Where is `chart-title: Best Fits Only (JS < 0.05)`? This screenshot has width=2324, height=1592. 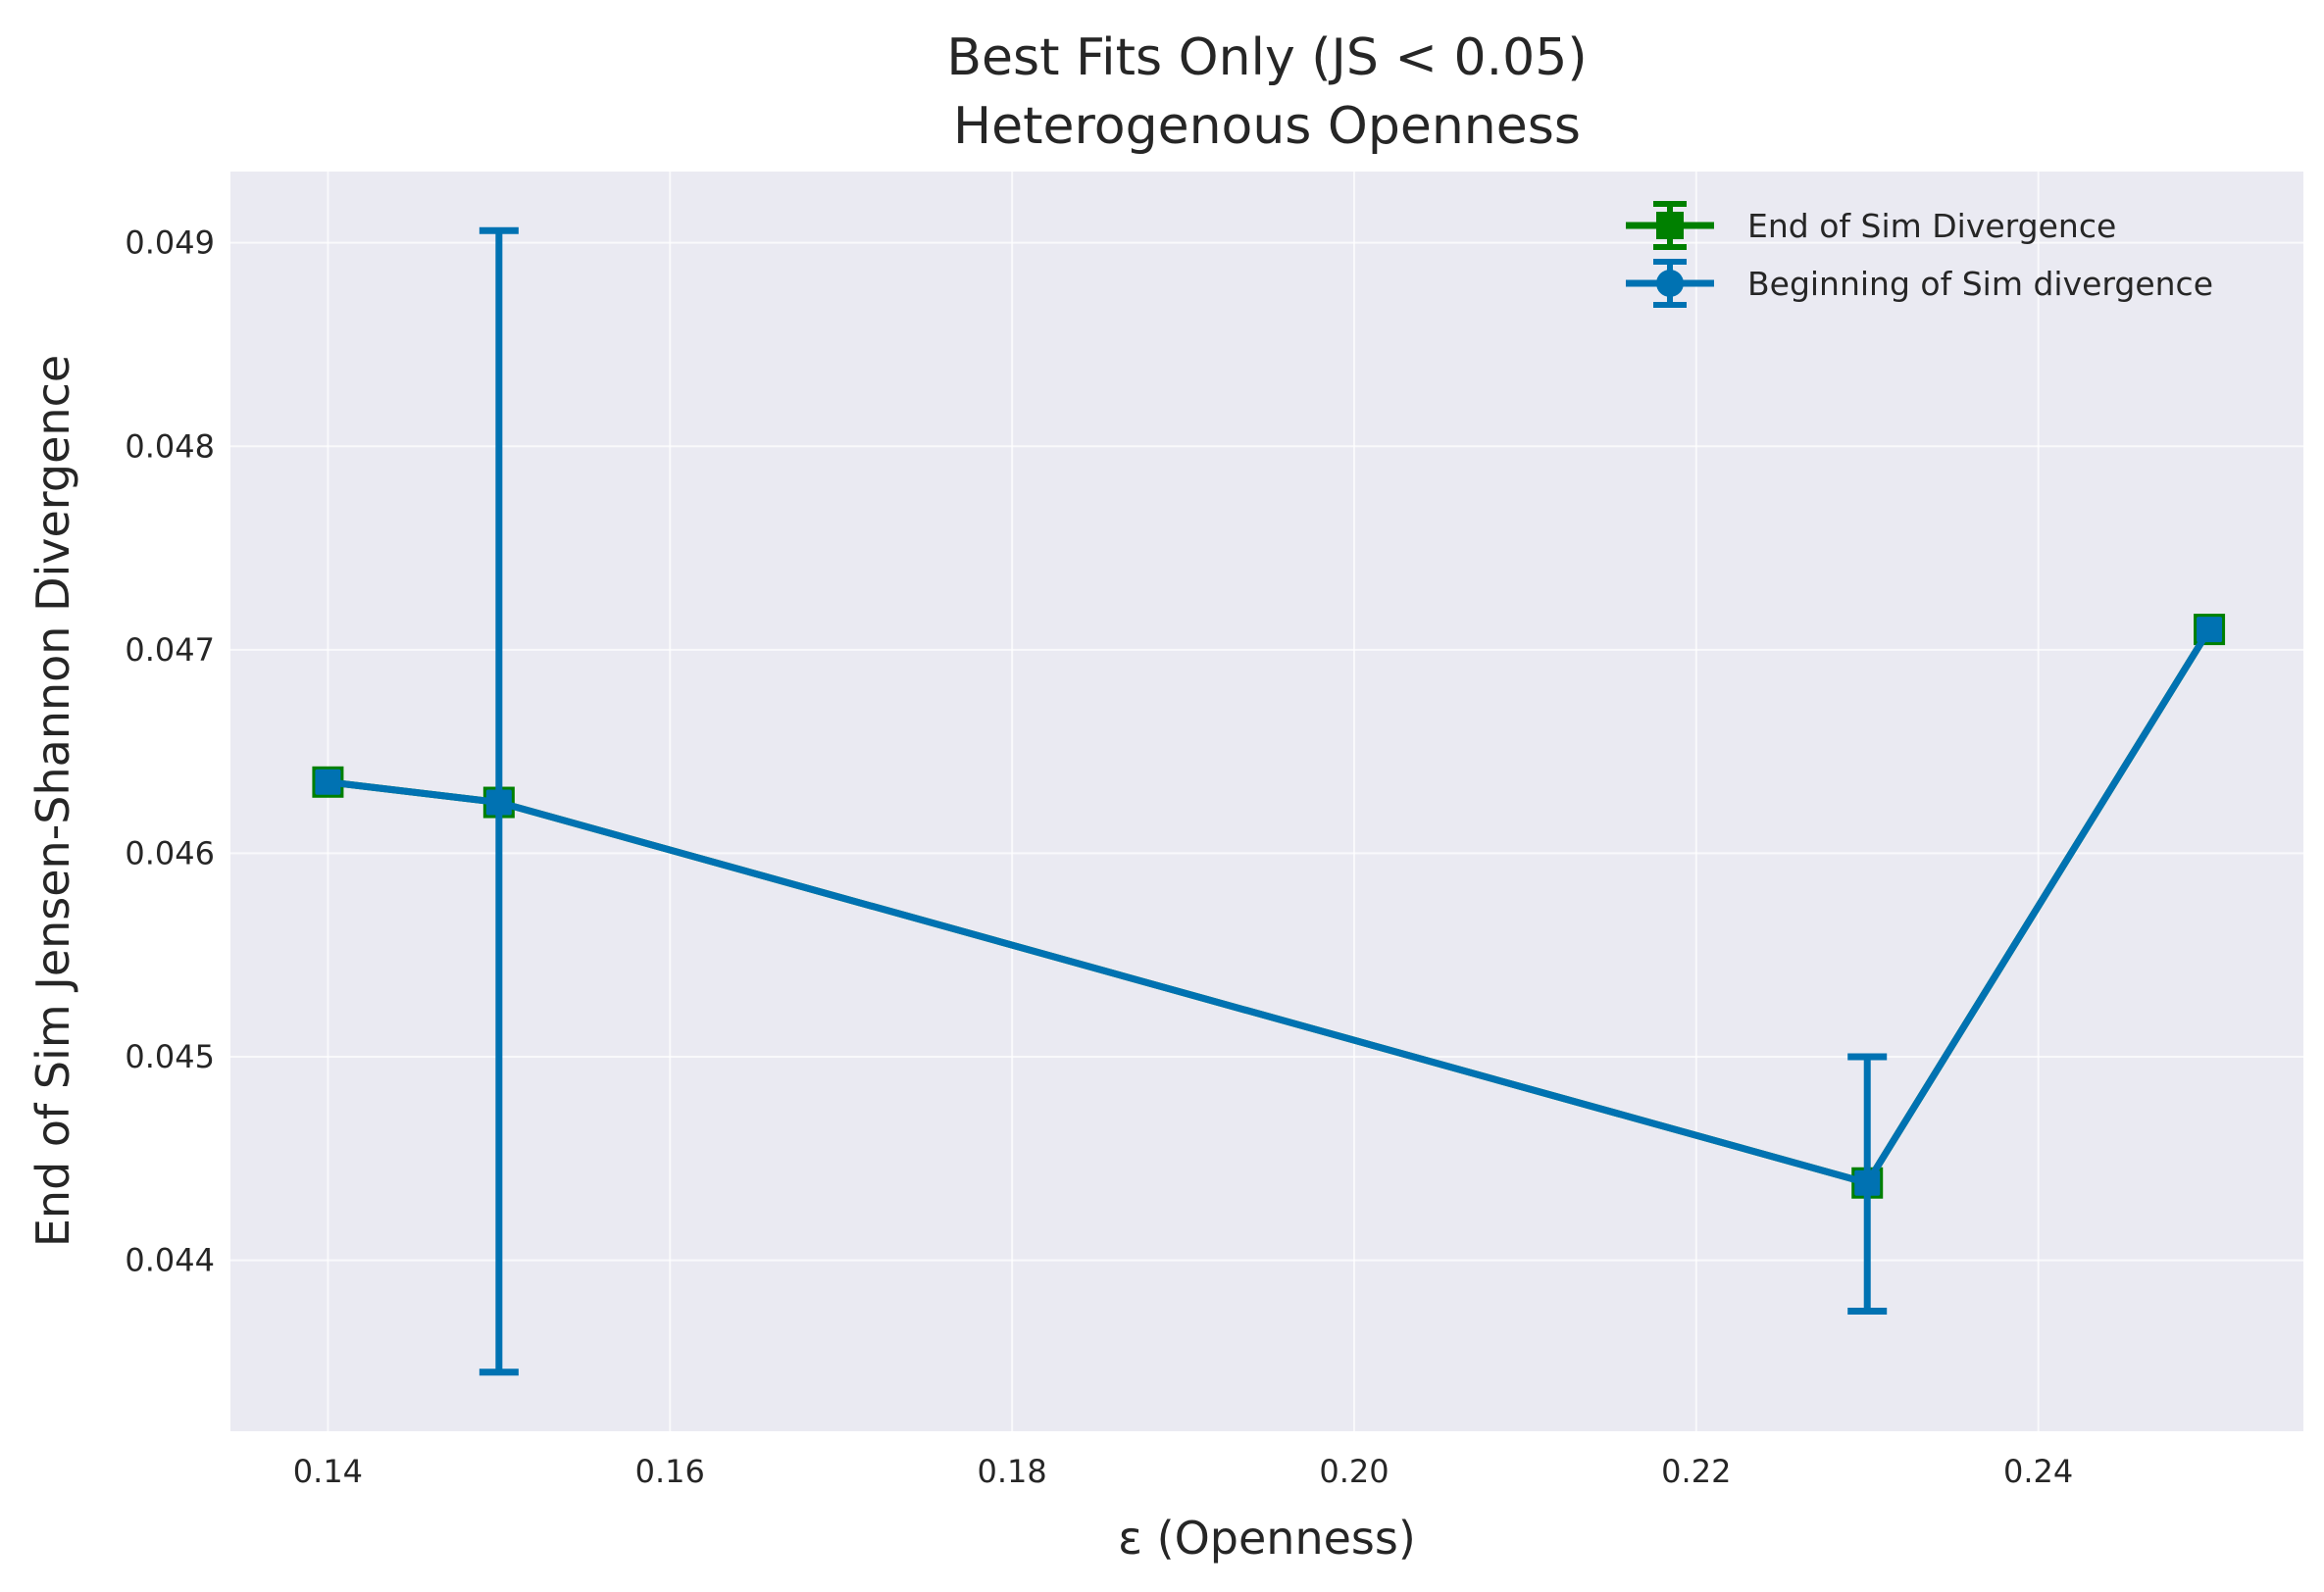
chart-title: Best Fits Only (JS < 0.05) is located at coordinates (1267, 58).